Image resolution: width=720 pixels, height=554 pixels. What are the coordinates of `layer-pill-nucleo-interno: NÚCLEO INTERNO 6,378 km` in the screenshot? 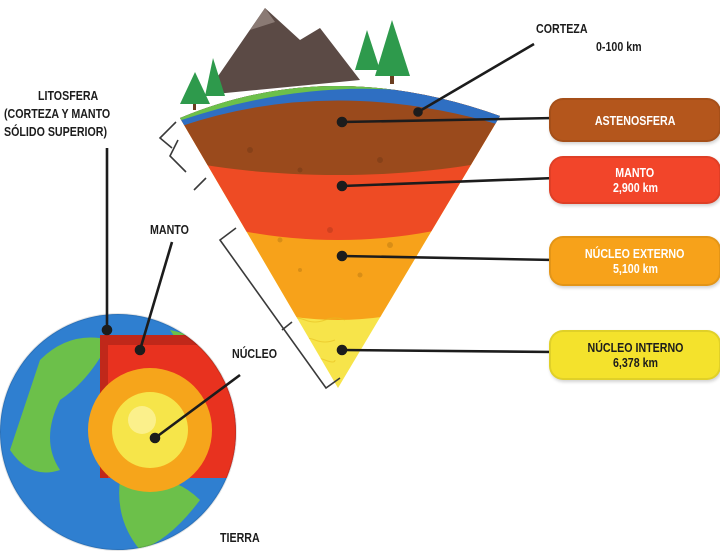 It's located at (634, 355).